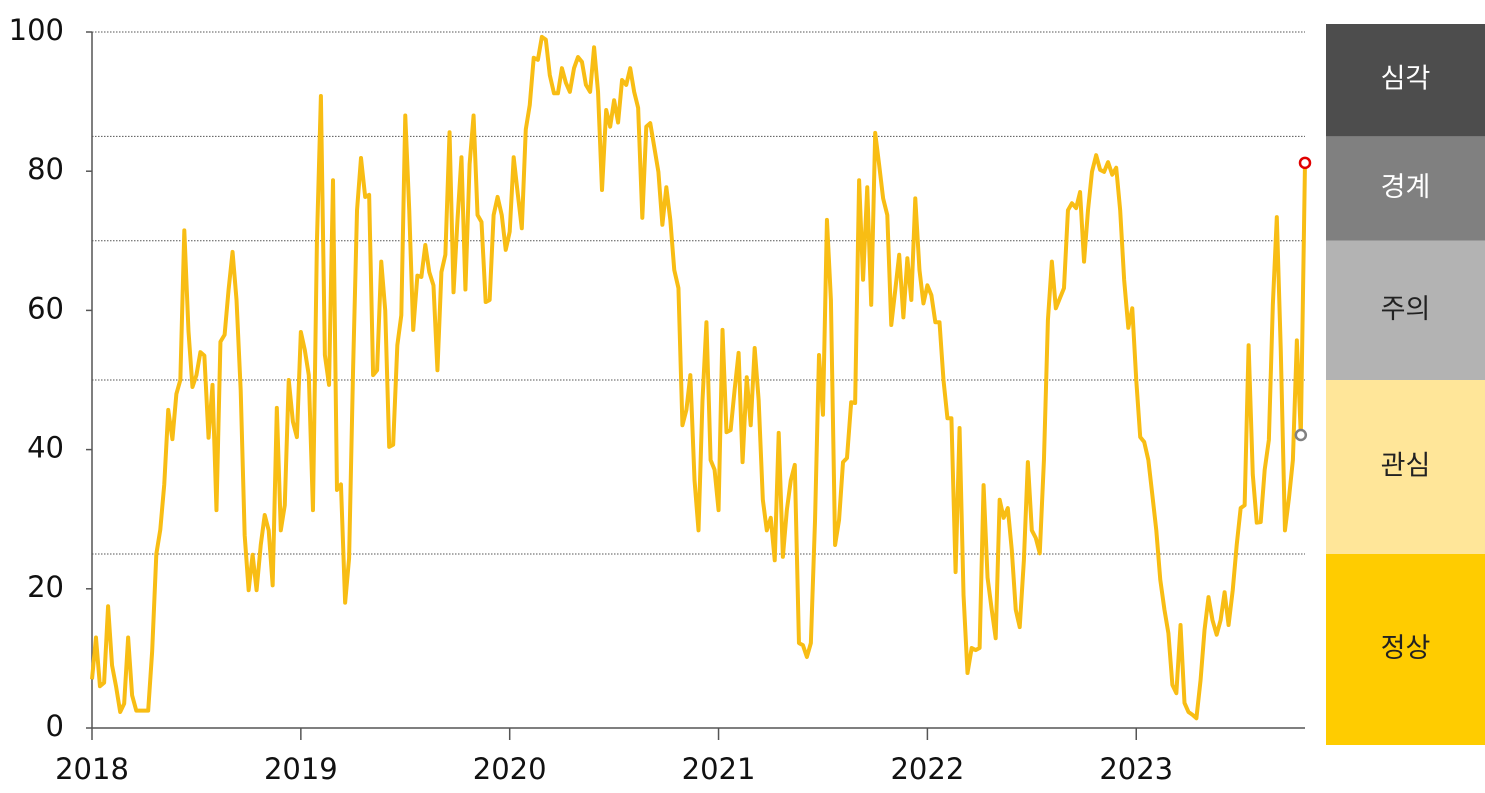 This screenshot has height=793, width=1485. What do you see at coordinates (45, 587) in the screenshot?
I see `y-tick-label: 20` at bounding box center [45, 587].